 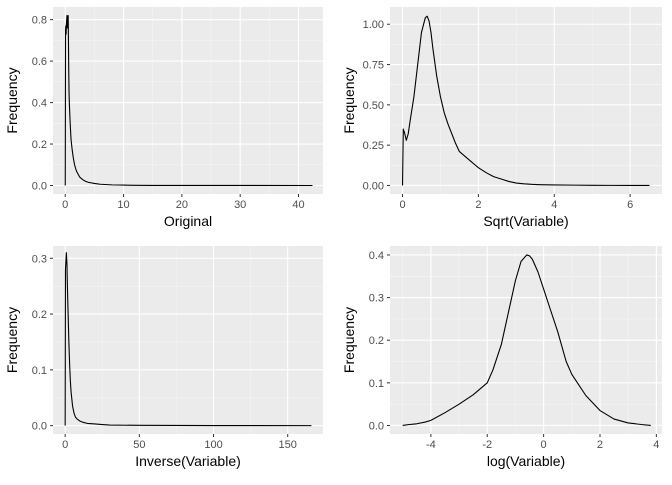 What do you see at coordinates (630, 205) in the screenshot?
I see `x-tick-label: 6` at bounding box center [630, 205].